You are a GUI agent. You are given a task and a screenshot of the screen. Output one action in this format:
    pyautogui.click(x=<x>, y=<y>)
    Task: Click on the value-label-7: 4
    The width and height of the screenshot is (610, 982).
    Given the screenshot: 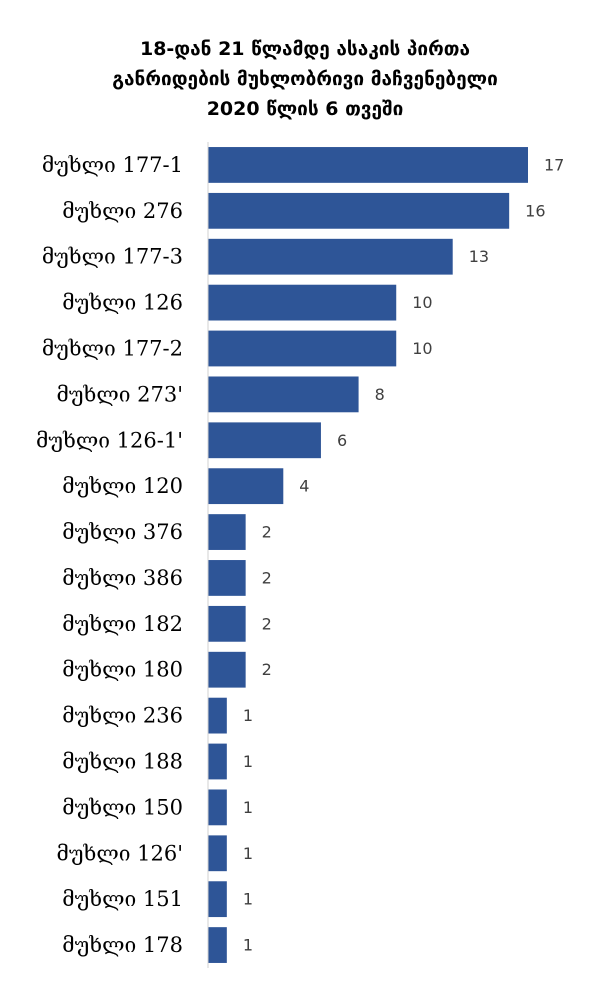 What is the action you would take?
    pyautogui.click(x=304, y=486)
    